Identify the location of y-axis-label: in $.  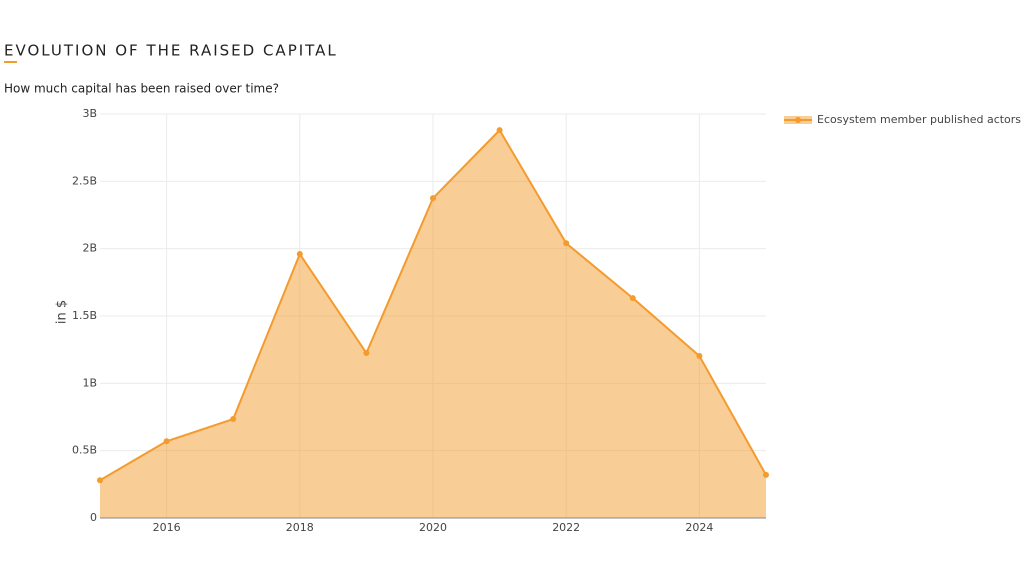
(62, 312).